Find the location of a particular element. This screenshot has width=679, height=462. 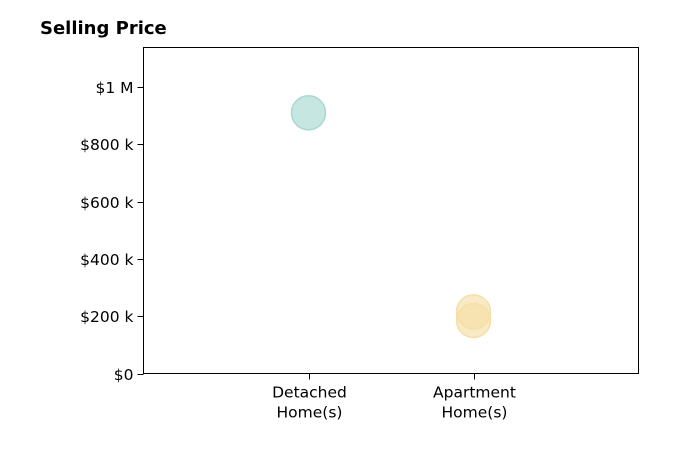

y-tick-label: $400 k is located at coordinates (106, 260).